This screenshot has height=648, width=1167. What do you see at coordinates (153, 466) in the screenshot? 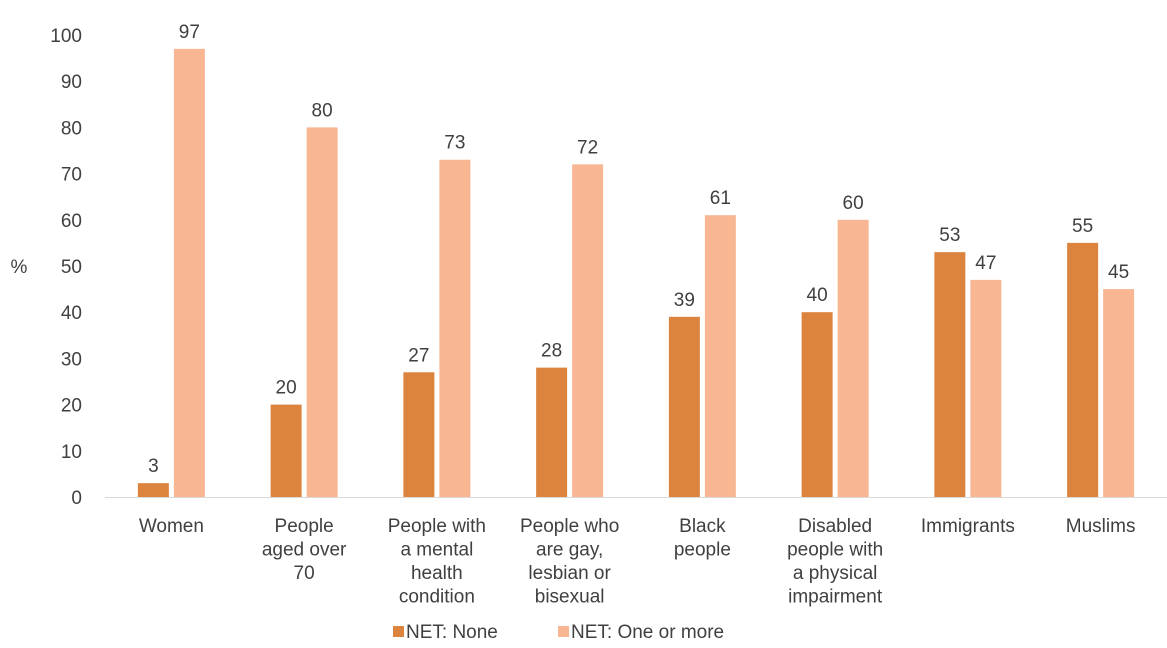
I see `data-label: 3` at bounding box center [153, 466].